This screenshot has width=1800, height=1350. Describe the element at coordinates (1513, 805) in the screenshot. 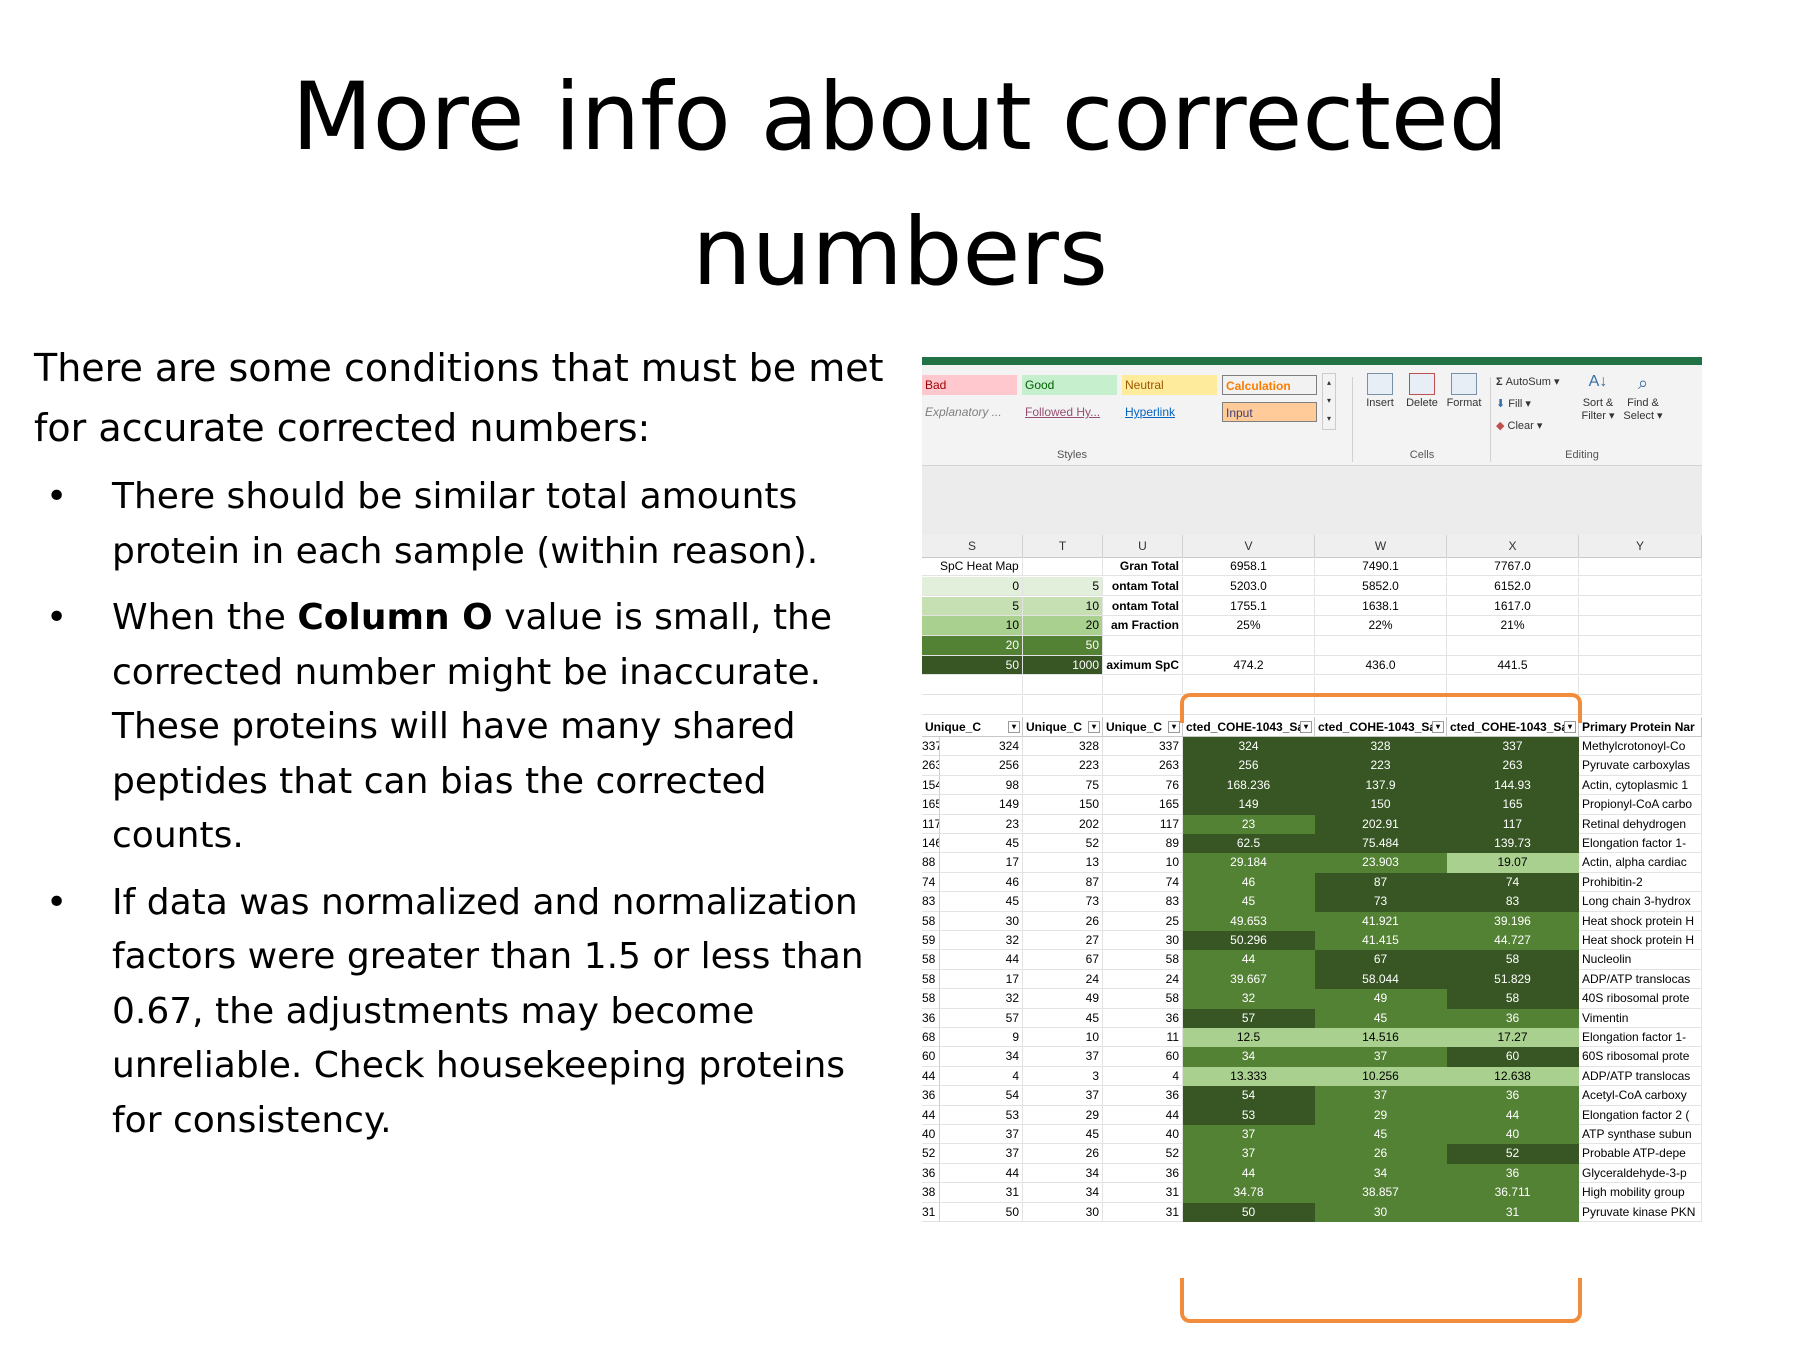

I see `corrected-value-cell: 165` at that location.